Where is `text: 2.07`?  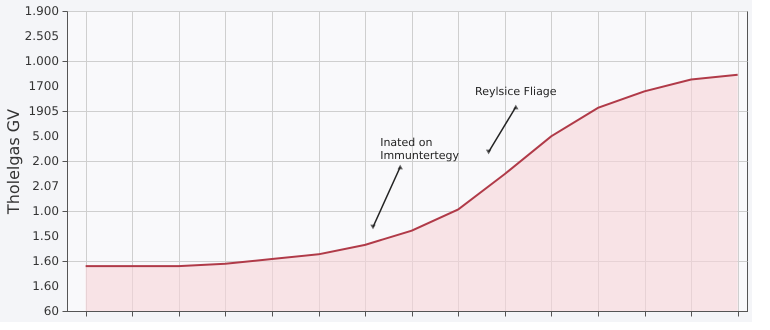 text: 2.07 is located at coordinates (45, 186).